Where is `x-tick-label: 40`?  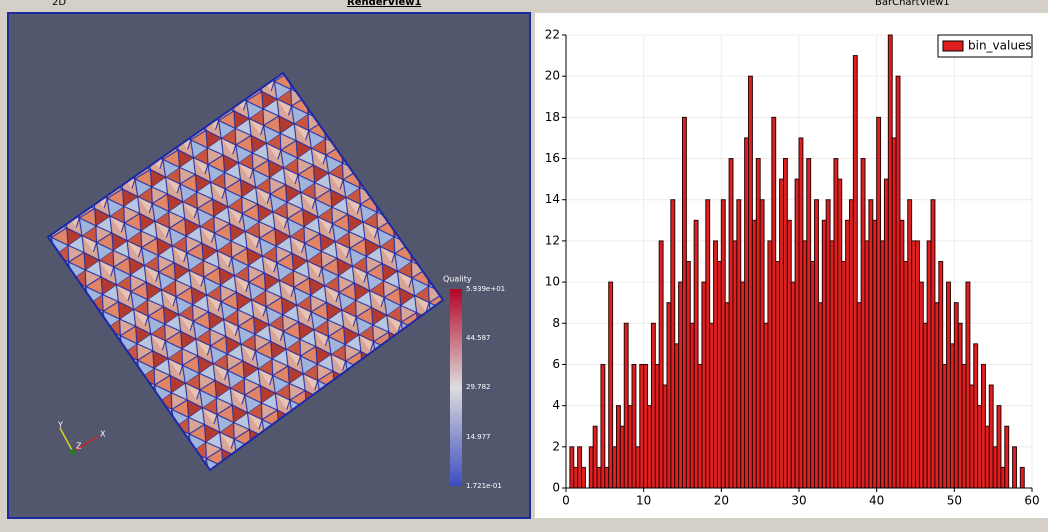
x-tick-label: 40 is located at coordinates (876, 501).